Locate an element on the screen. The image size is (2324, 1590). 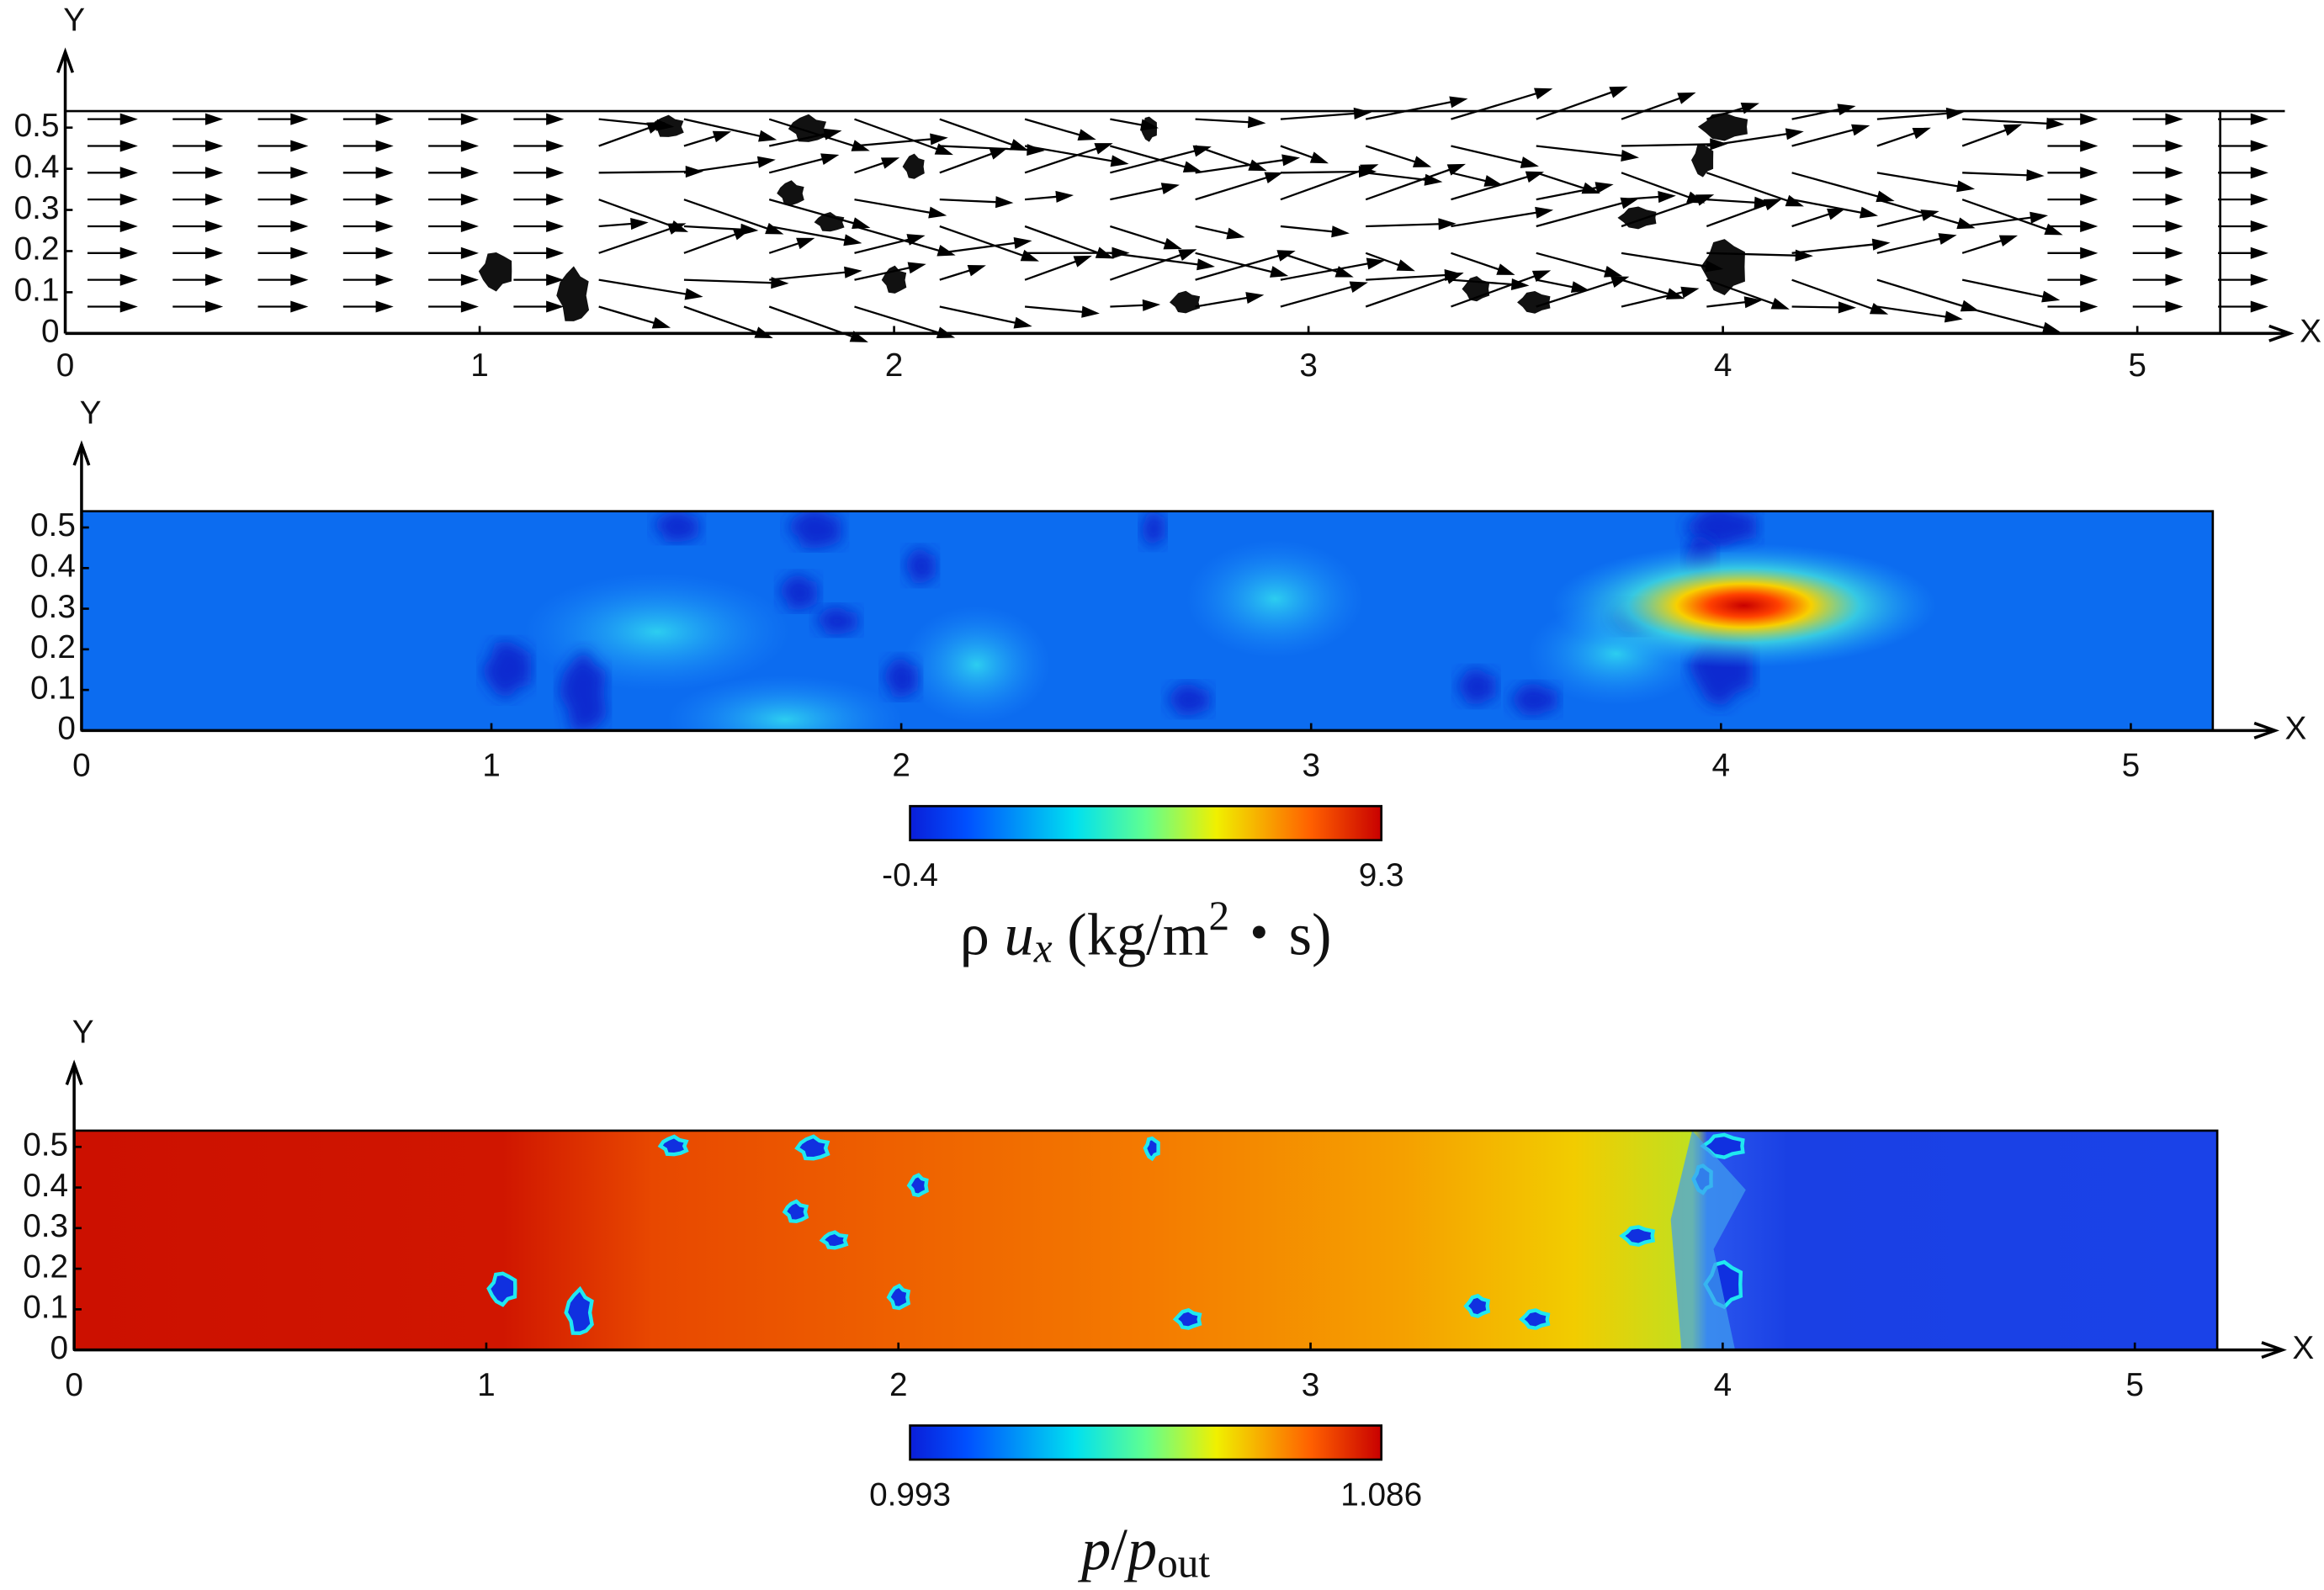
x-axis-arrow is located at coordinates (2274, 1350).